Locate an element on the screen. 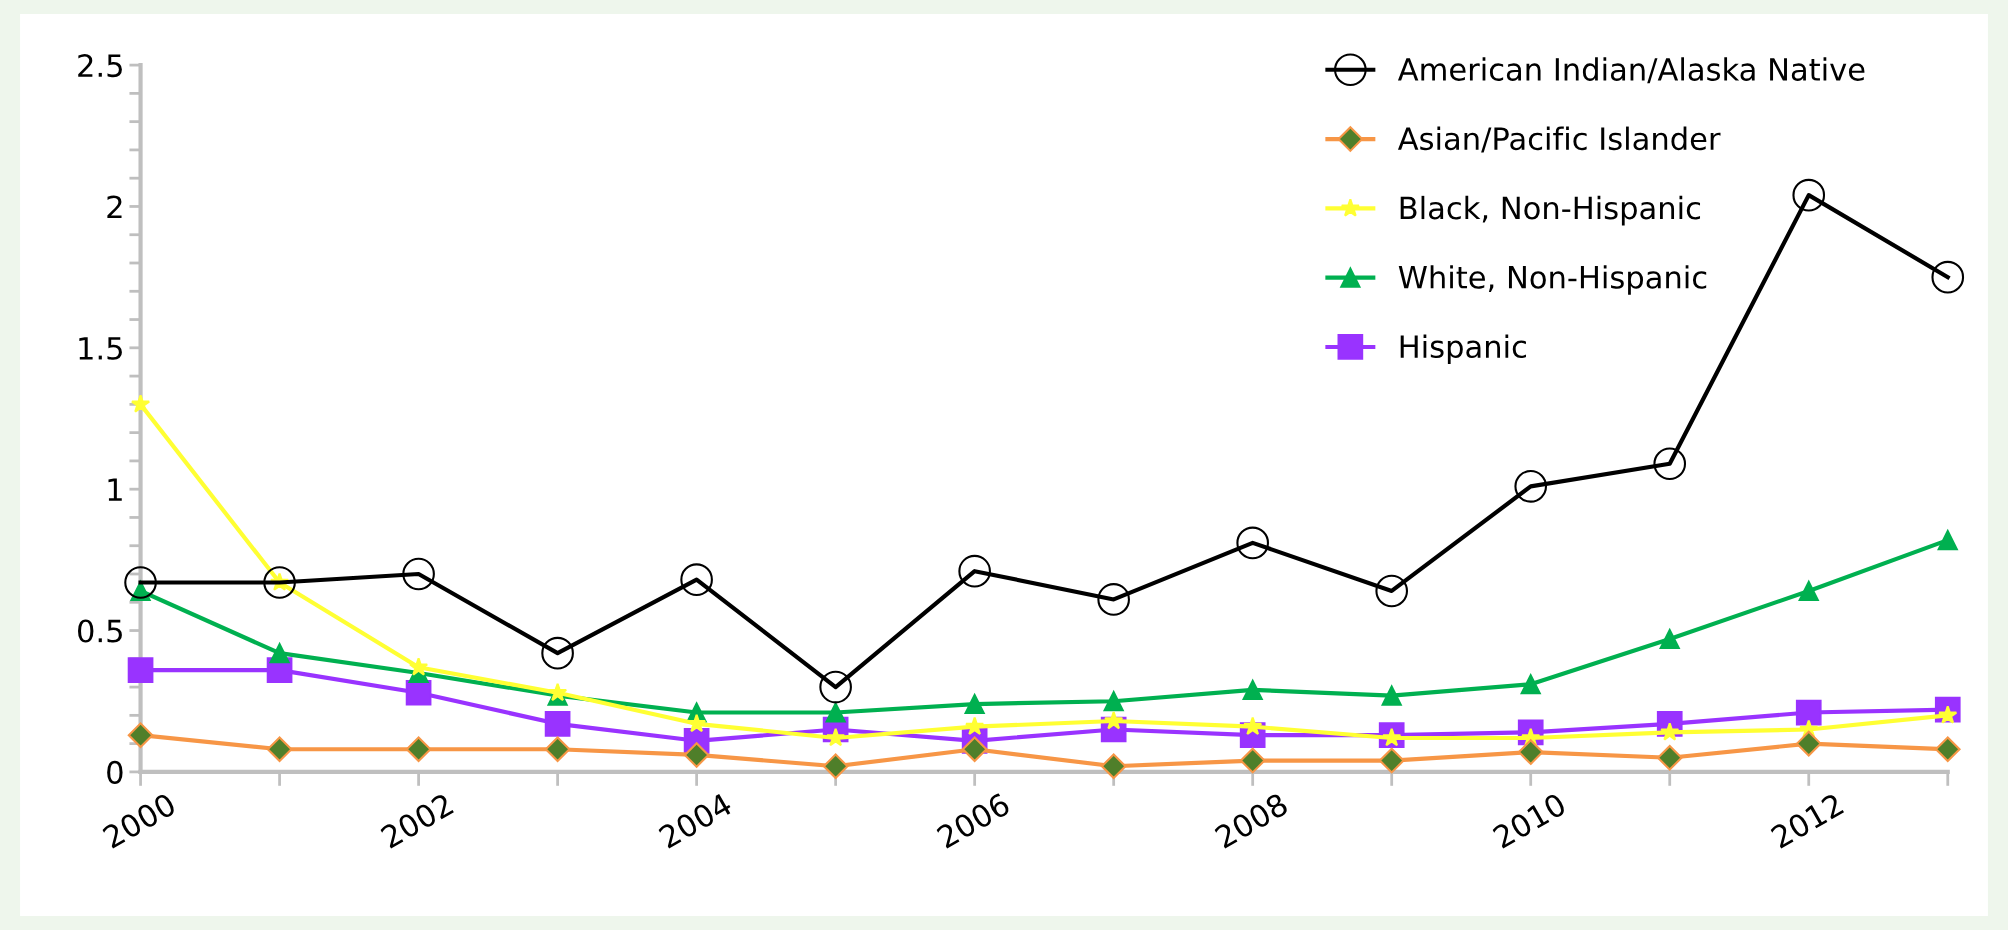 This screenshot has width=2008, height=930. y-tick-label: 0 is located at coordinates (115, 772).